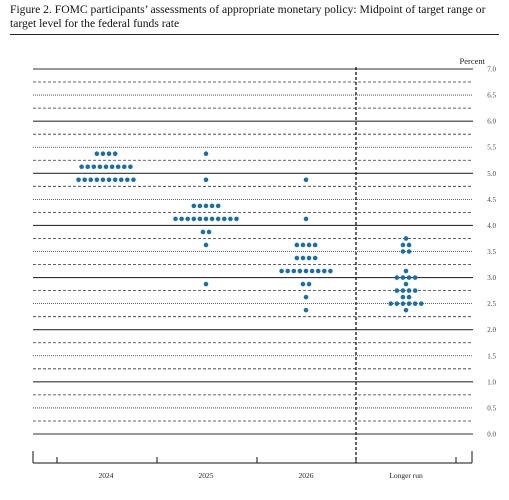 This screenshot has width=509, height=500. What do you see at coordinates (491, 174) in the screenshot?
I see `y-tick-label: 5.0` at bounding box center [491, 174].